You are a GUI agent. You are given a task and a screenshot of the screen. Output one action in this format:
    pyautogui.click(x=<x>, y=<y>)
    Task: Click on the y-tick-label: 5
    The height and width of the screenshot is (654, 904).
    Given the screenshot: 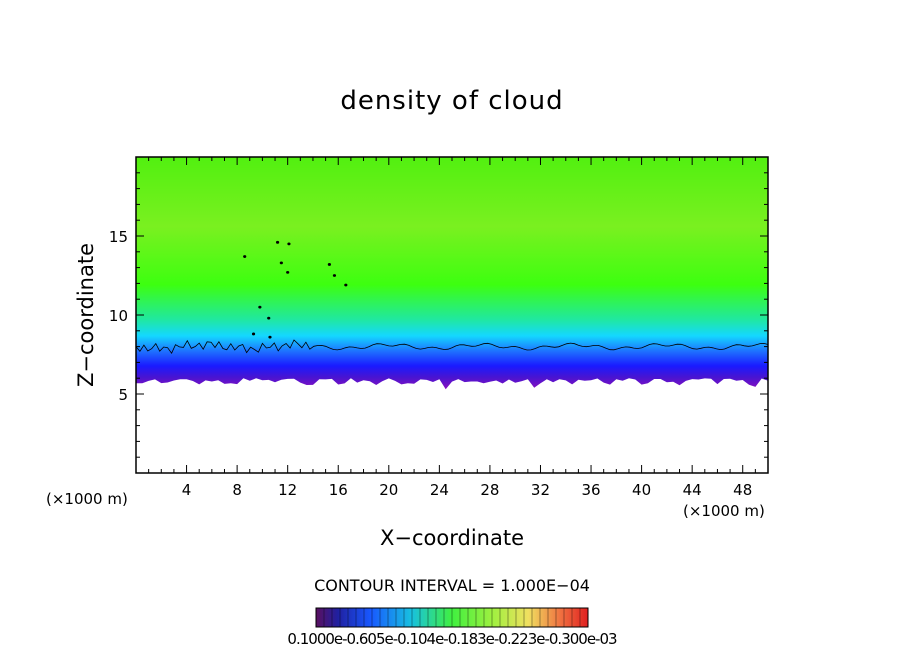 What is the action you would take?
    pyautogui.click(x=123, y=395)
    